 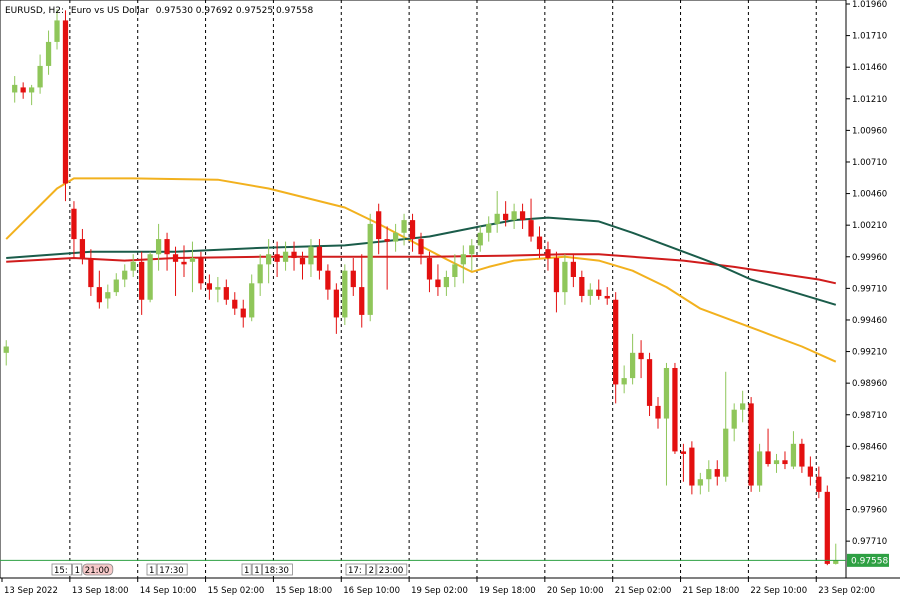 I want to click on price-tick-label: 0.99460, so click(x=869, y=321).